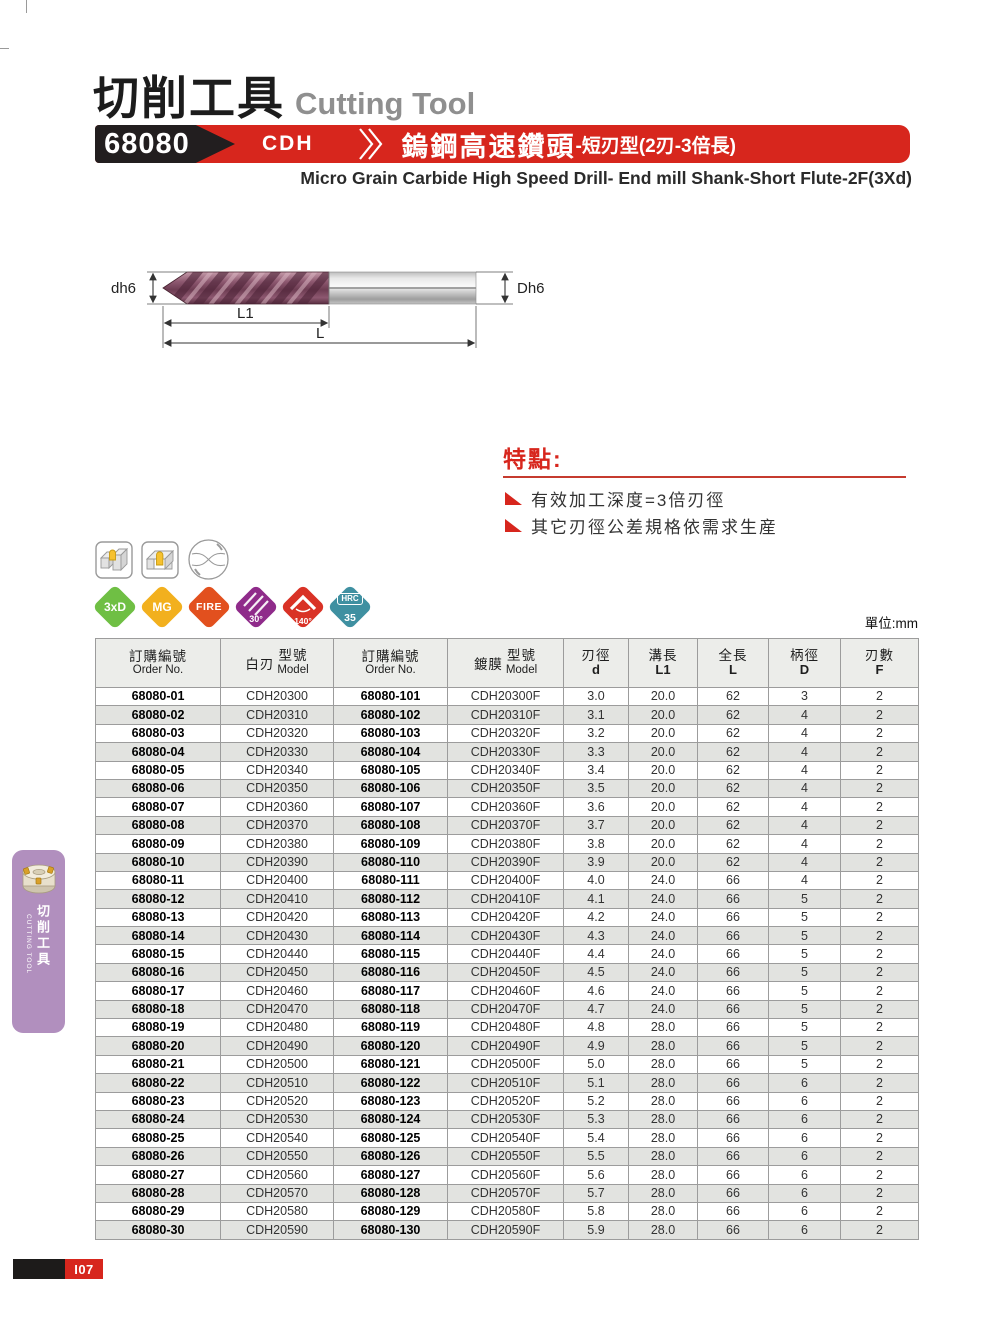  I want to click on cell-model-coated: CDH20490F, so click(505, 1046).